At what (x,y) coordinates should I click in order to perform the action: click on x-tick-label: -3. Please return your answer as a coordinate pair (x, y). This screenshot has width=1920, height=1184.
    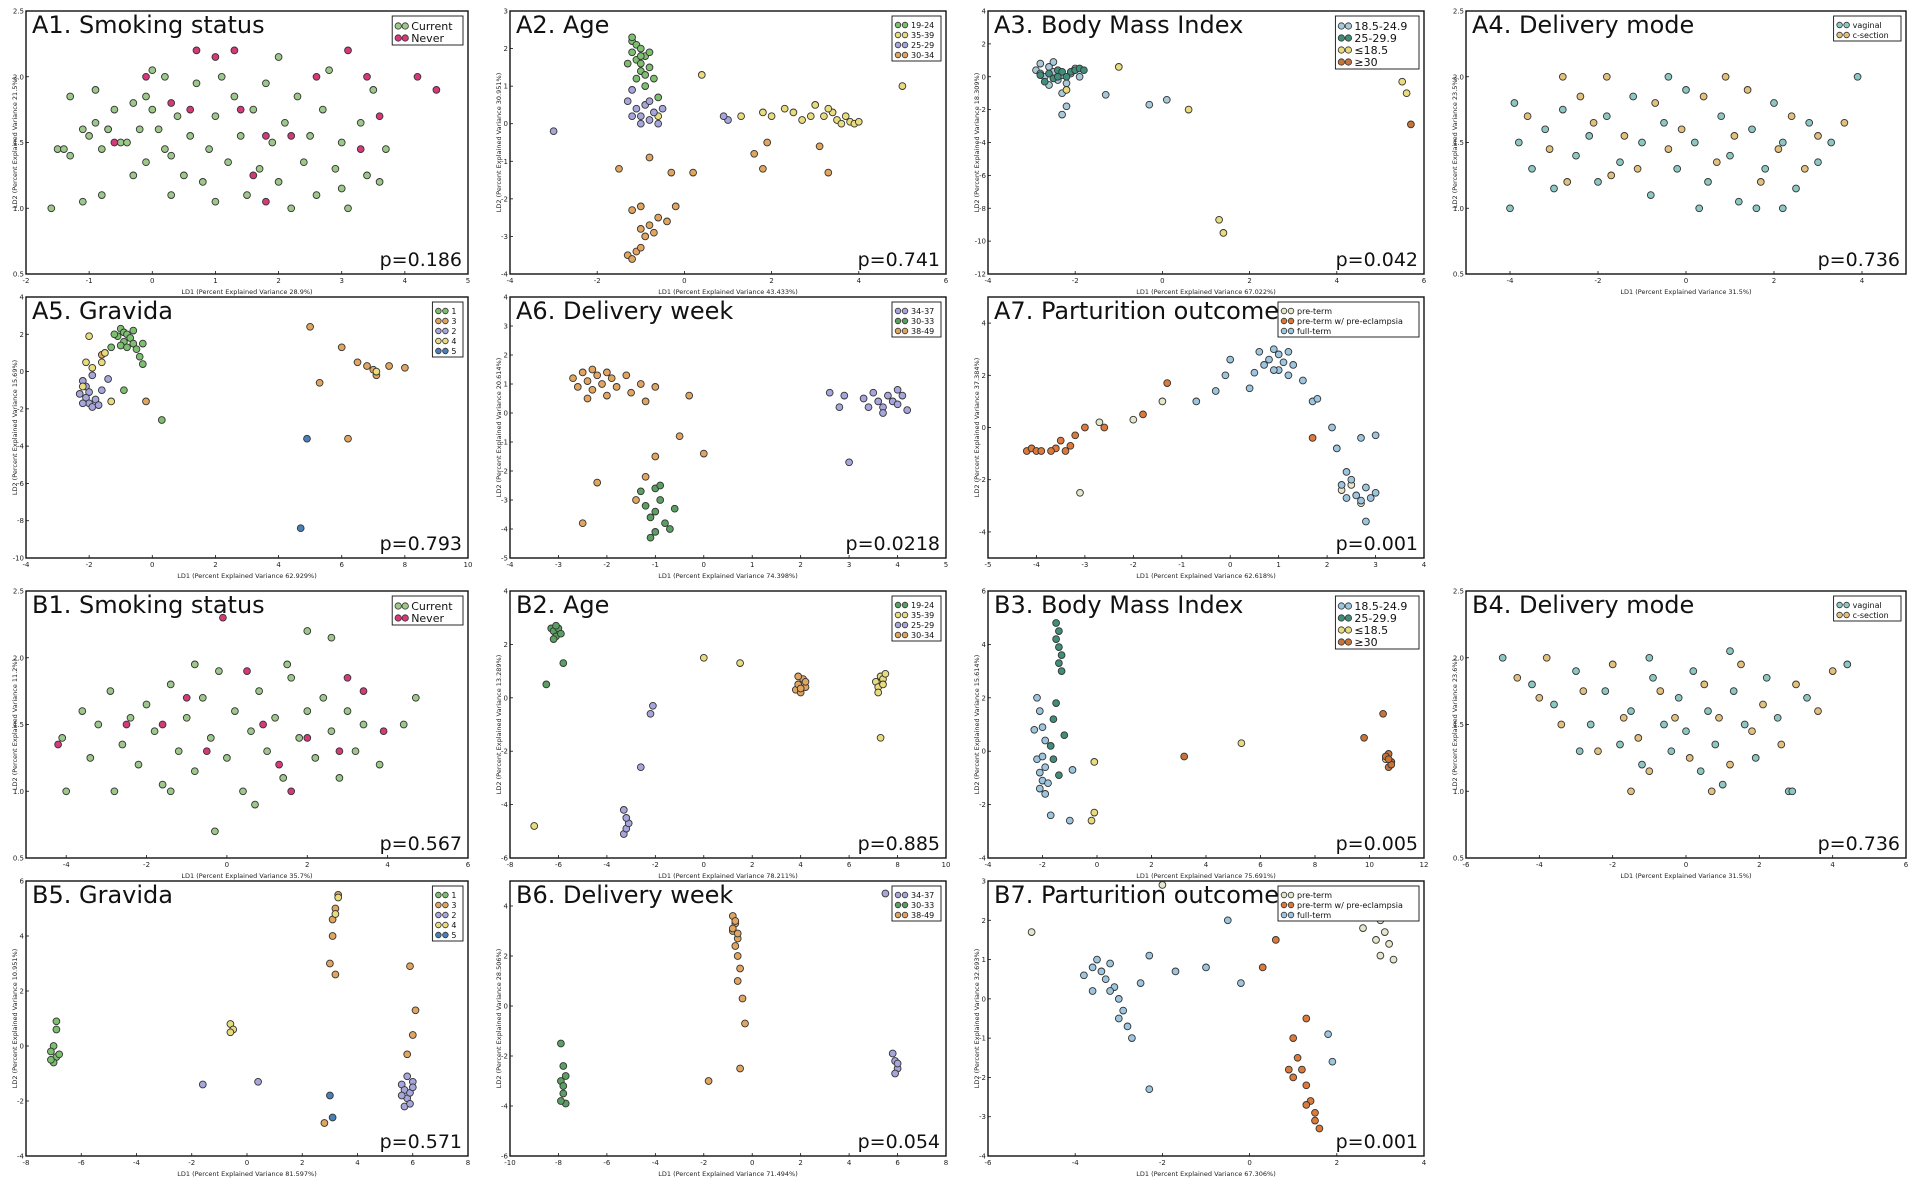
    Looking at the image, I should click on (1084, 565).